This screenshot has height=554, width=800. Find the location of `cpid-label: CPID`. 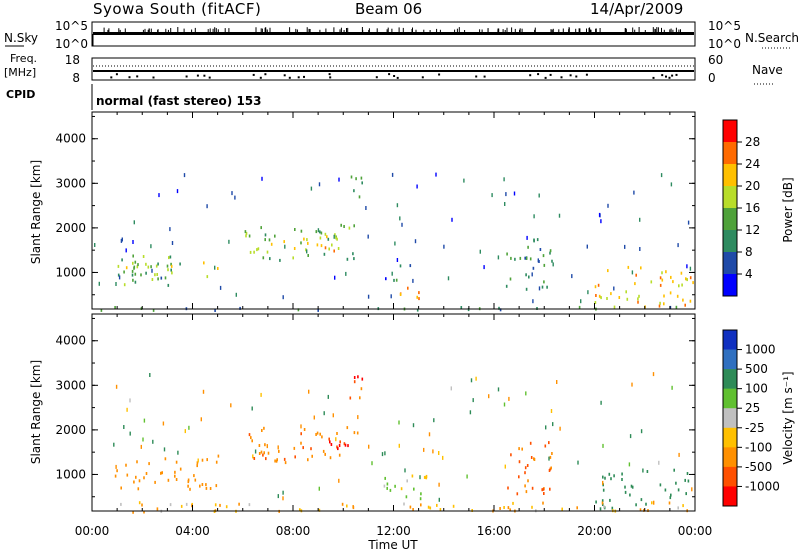

cpid-label: CPID is located at coordinates (20, 94).